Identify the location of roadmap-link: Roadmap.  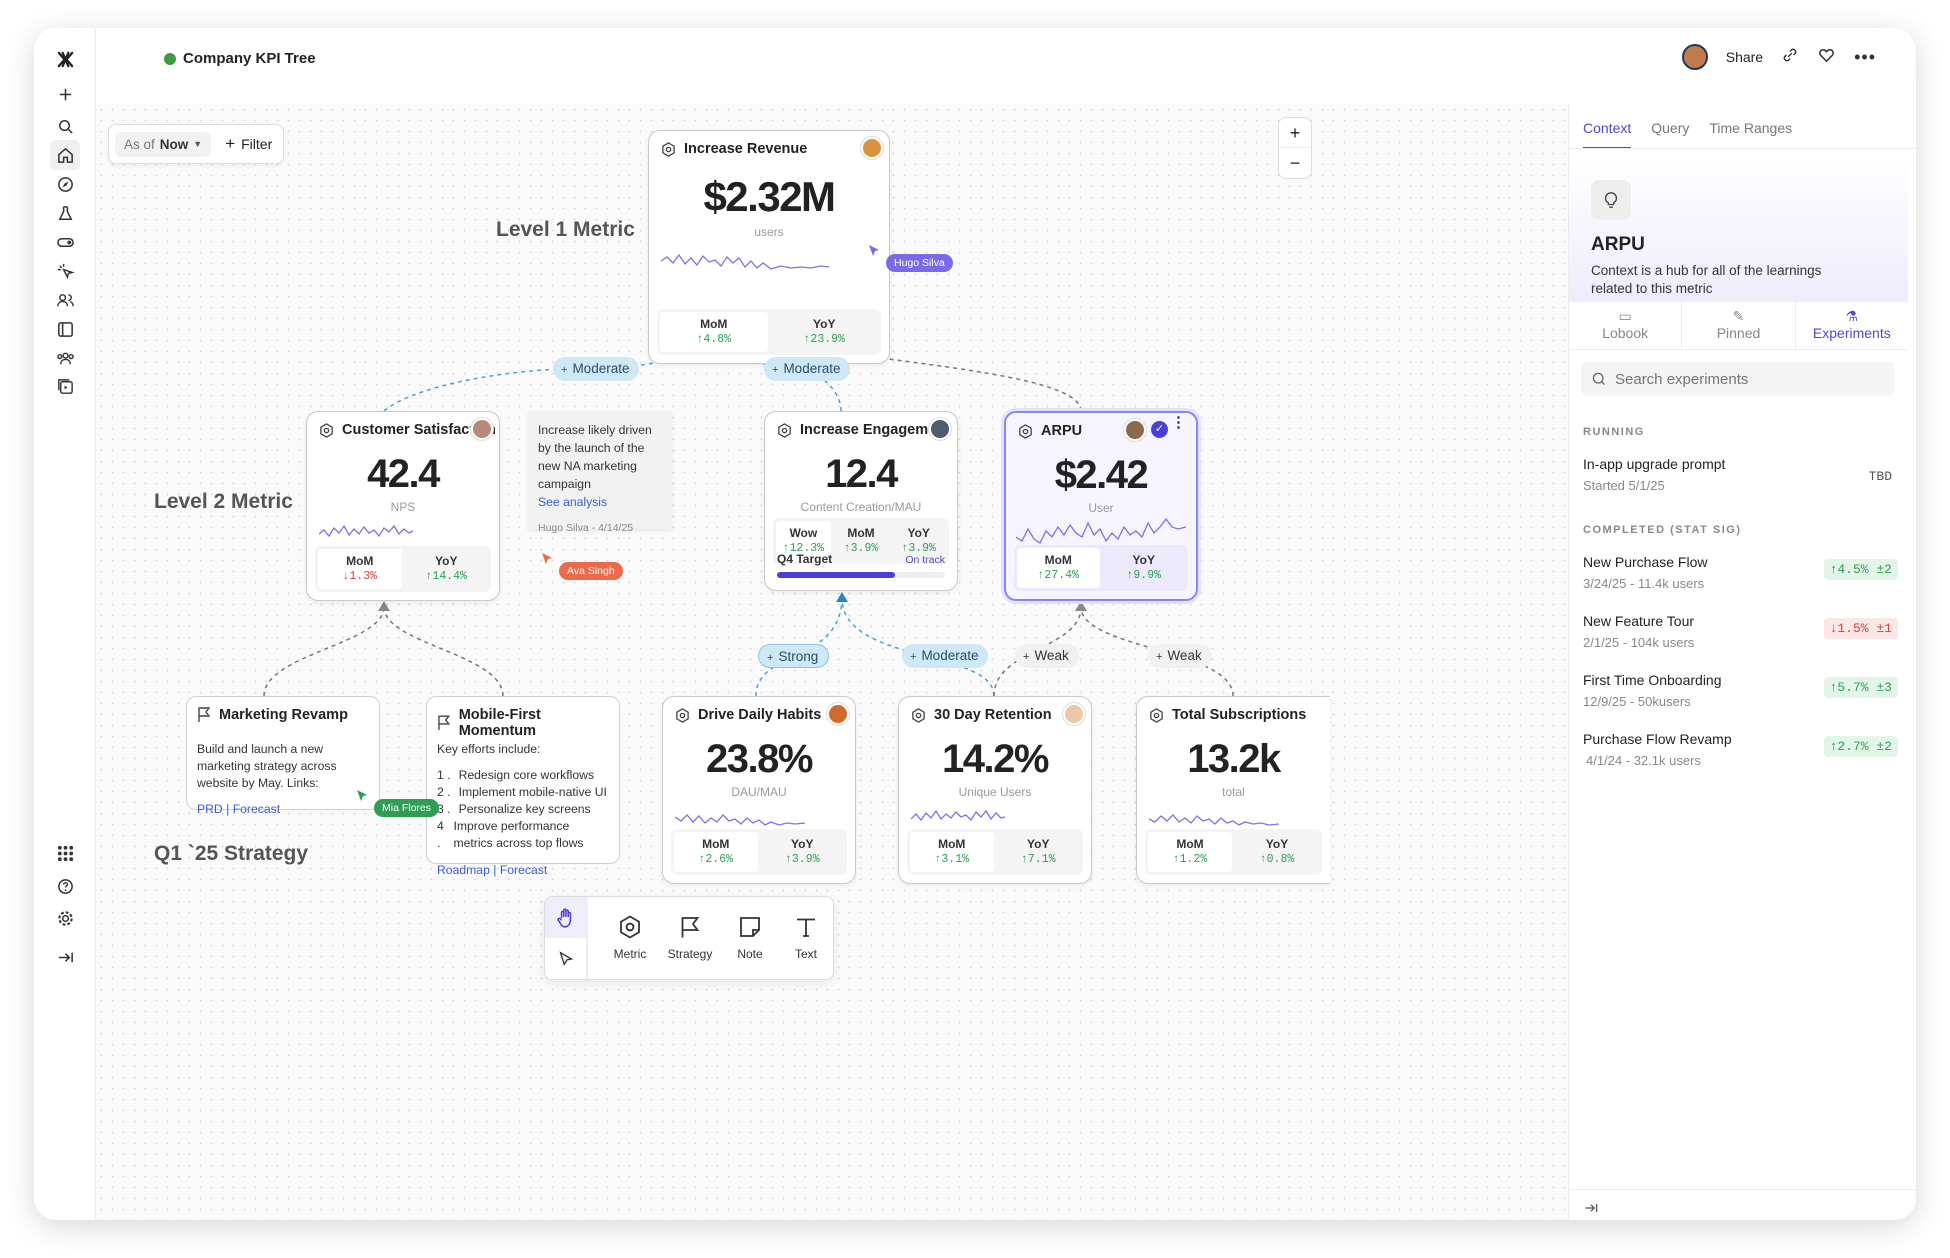
(463, 870).